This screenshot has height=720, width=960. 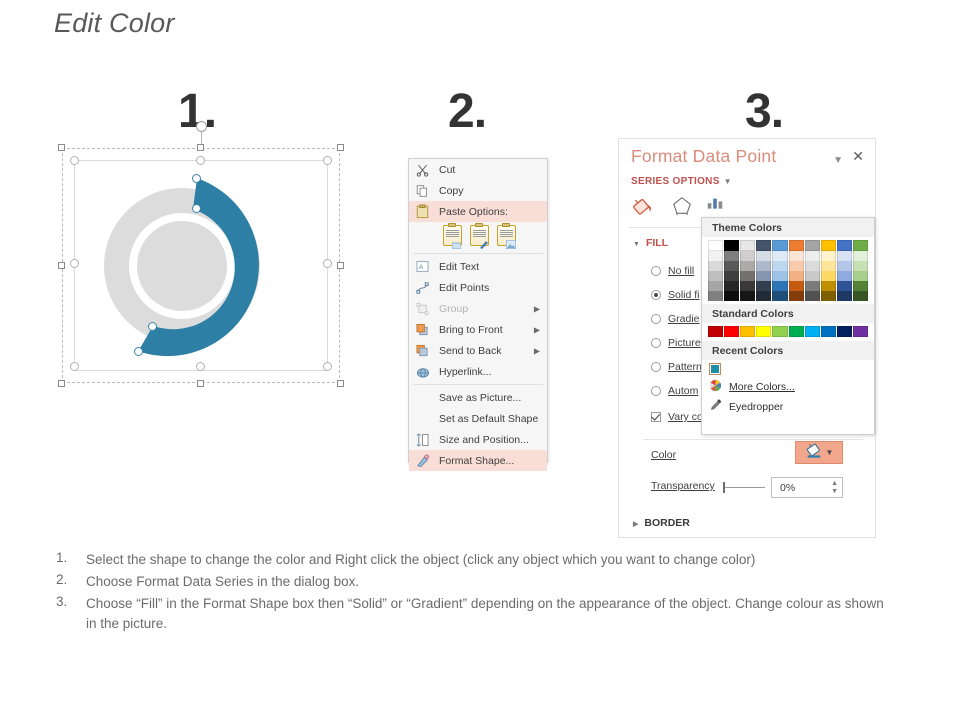 I want to click on radio-automatic-fill: Autom, so click(x=674, y=391).